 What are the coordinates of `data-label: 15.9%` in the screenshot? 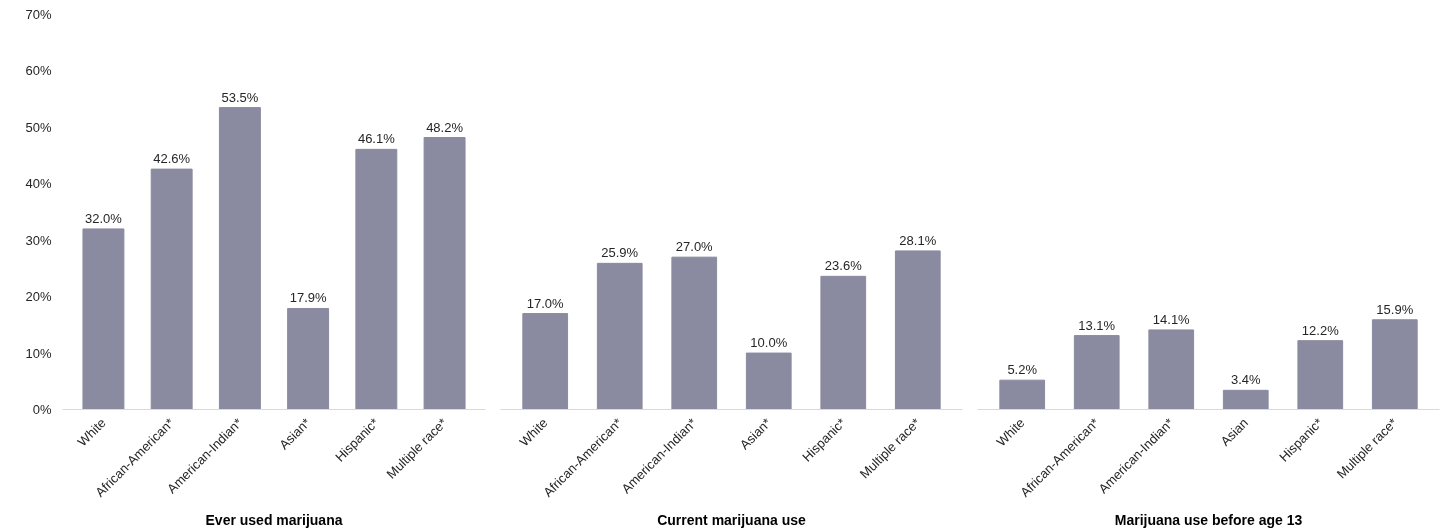 It's located at (1395, 309).